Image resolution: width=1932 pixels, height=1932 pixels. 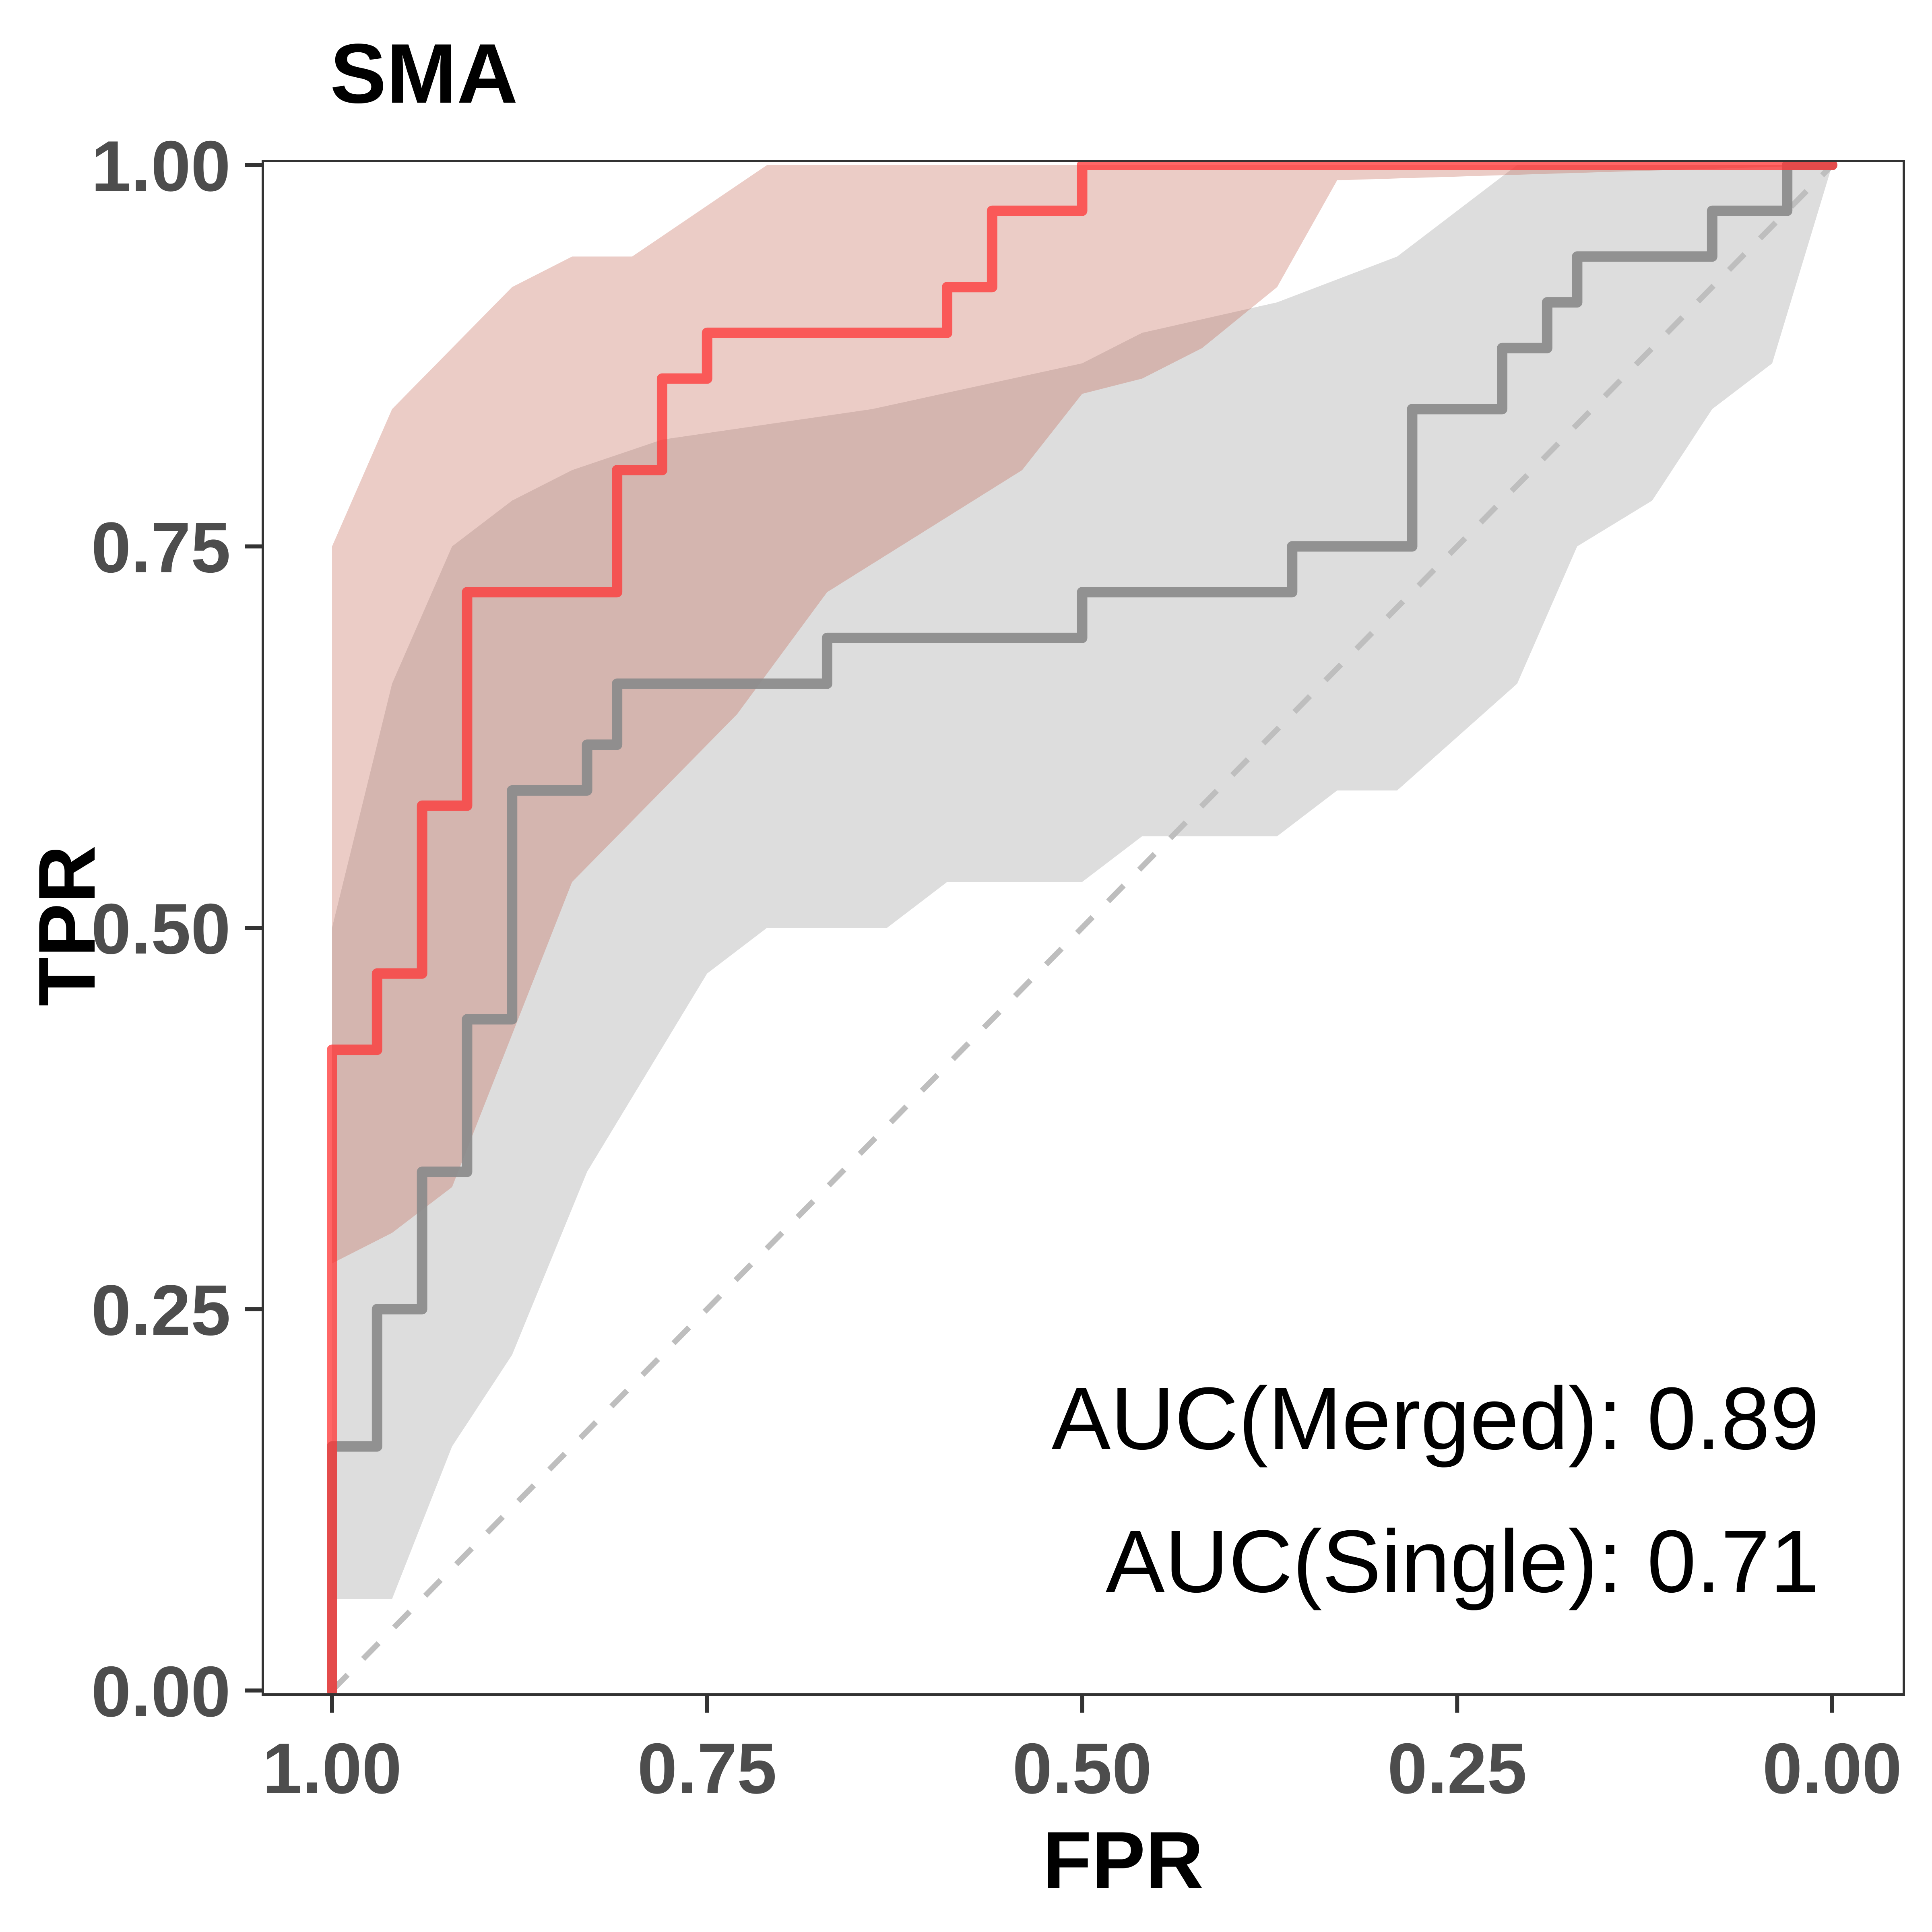 I want to click on x-tick-label: 0.75, so click(x=707, y=1768).